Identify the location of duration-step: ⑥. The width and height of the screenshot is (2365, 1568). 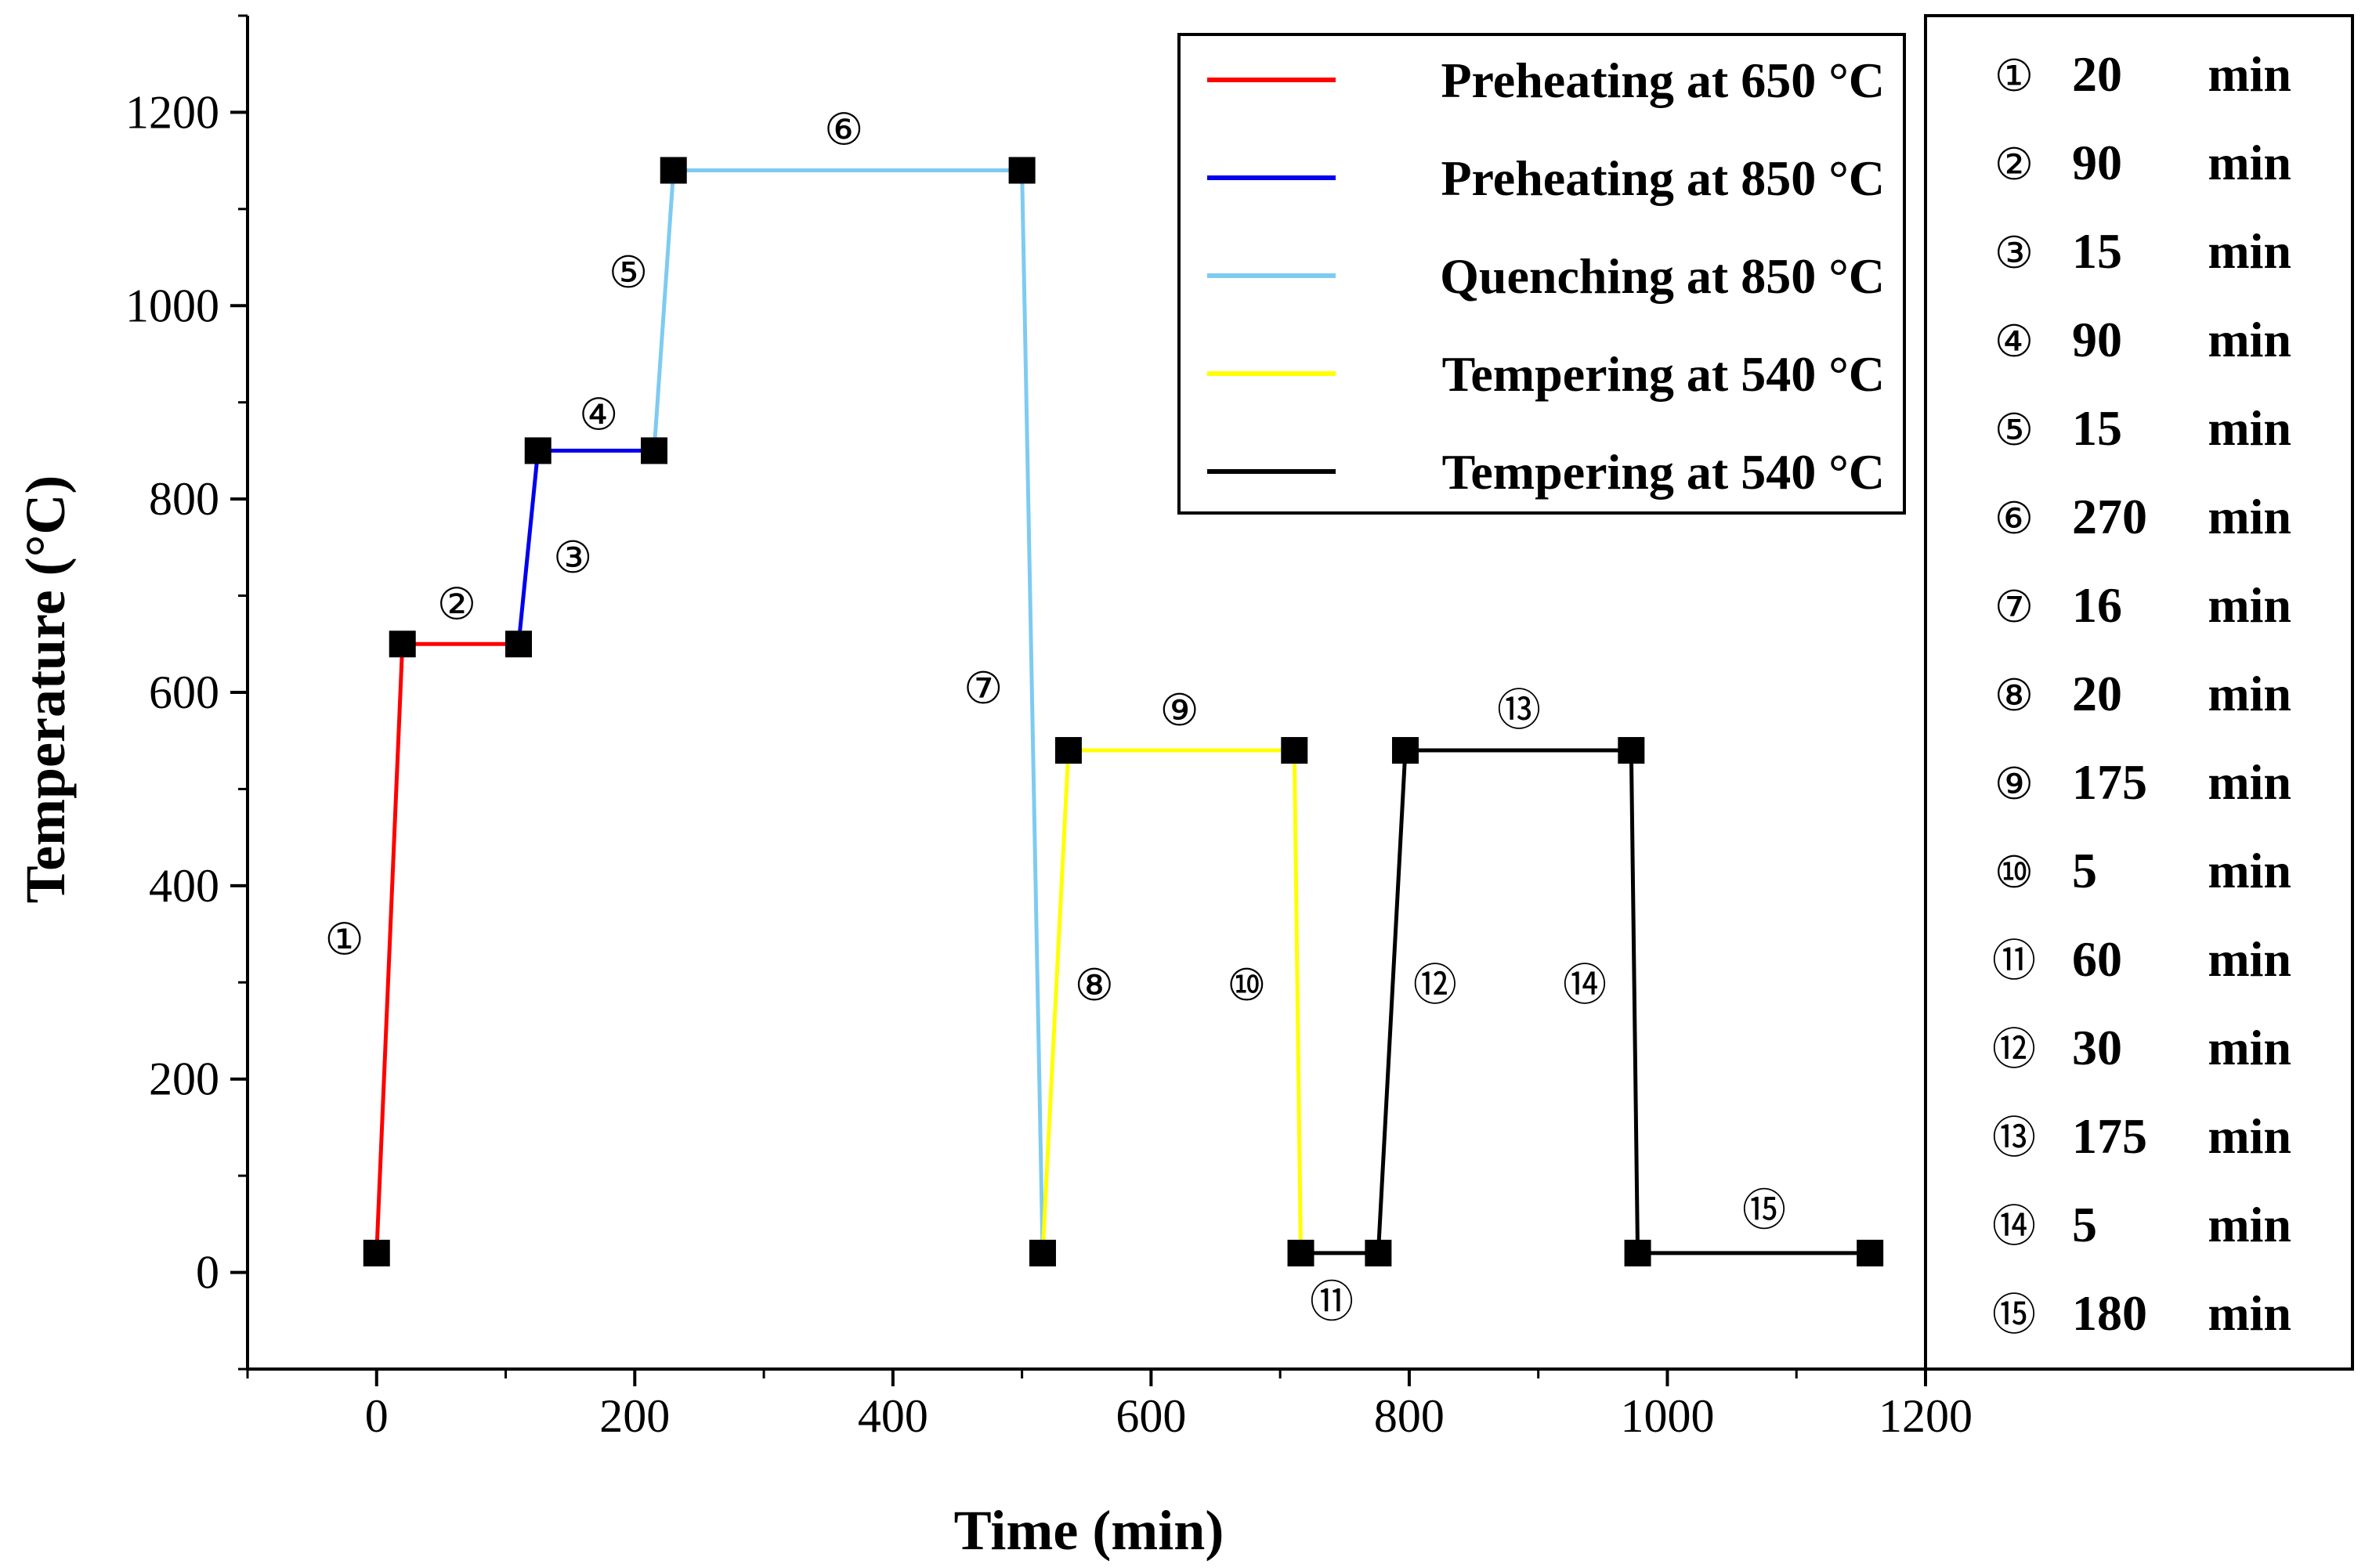
(2014, 518).